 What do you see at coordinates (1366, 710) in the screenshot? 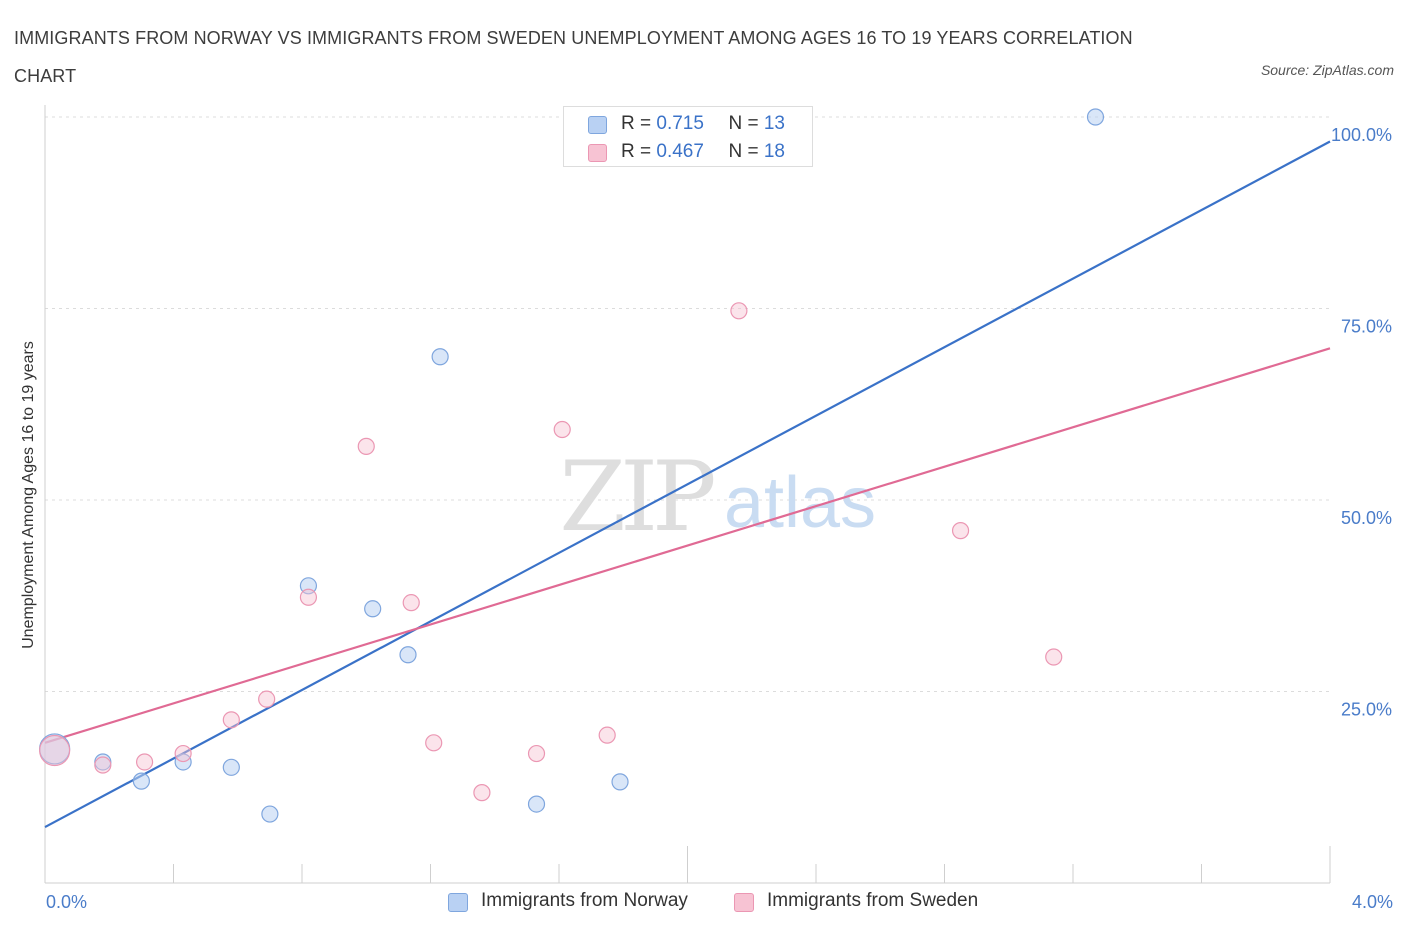
I see `y-tick-label-25: 25.0%` at bounding box center [1366, 710].